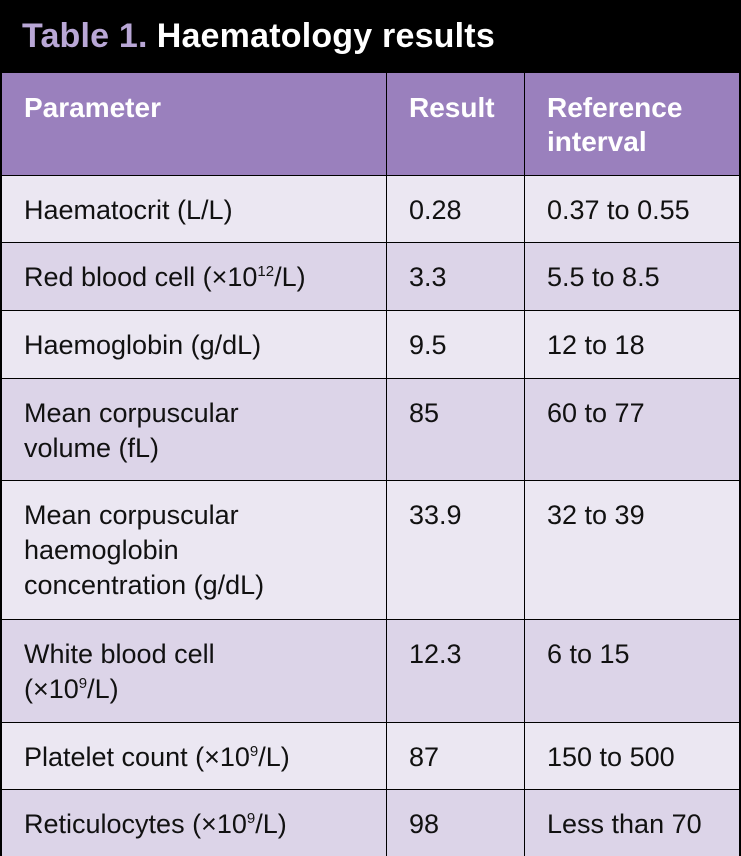 The height and width of the screenshot is (856, 741). Describe the element at coordinates (632, 756) in the screenshot. I see `reference-cell: 150 to 500` at that location.